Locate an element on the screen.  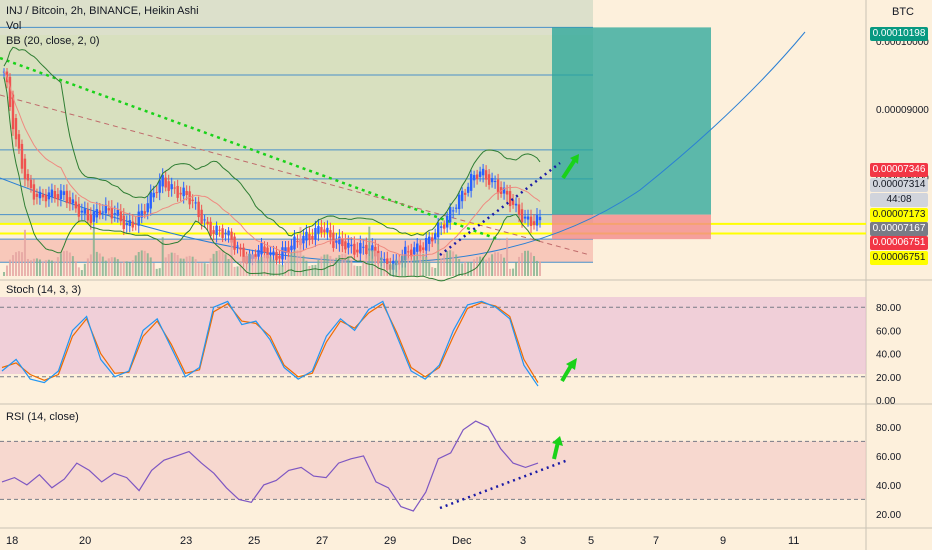
stoch-band is located at coordinates (433, 335).